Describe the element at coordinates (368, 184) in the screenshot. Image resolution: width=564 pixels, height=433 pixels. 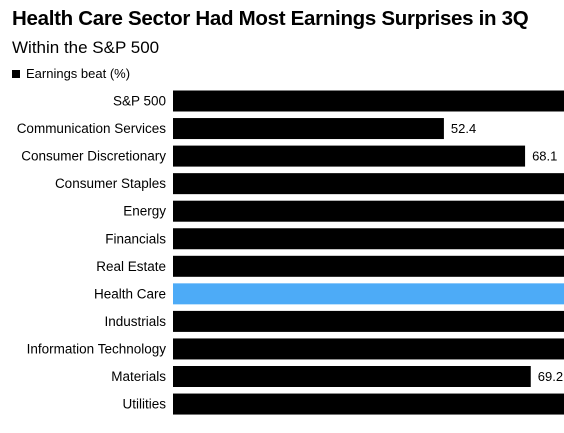
I see `bar-consumer-staples` at that location.